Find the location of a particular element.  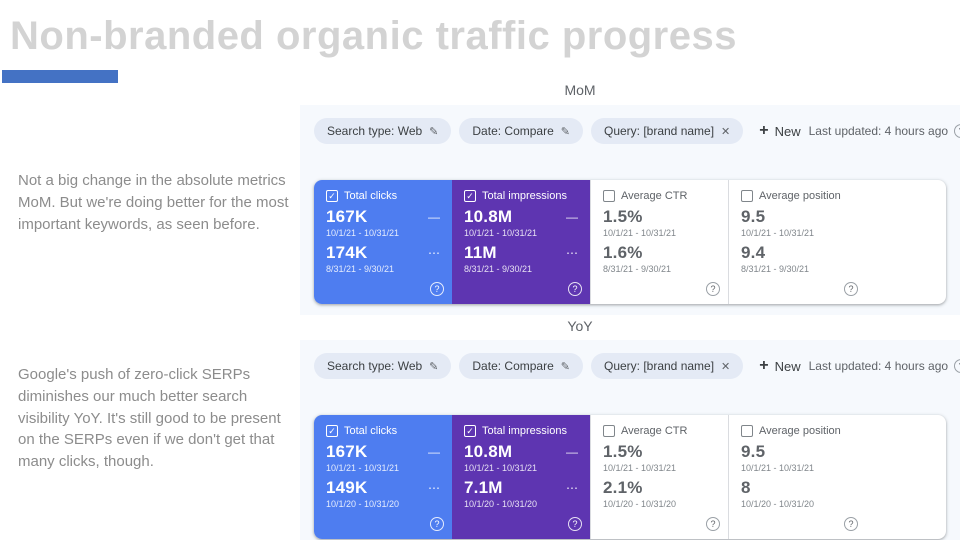

add-icon: + is located at coordinates (764, 130).